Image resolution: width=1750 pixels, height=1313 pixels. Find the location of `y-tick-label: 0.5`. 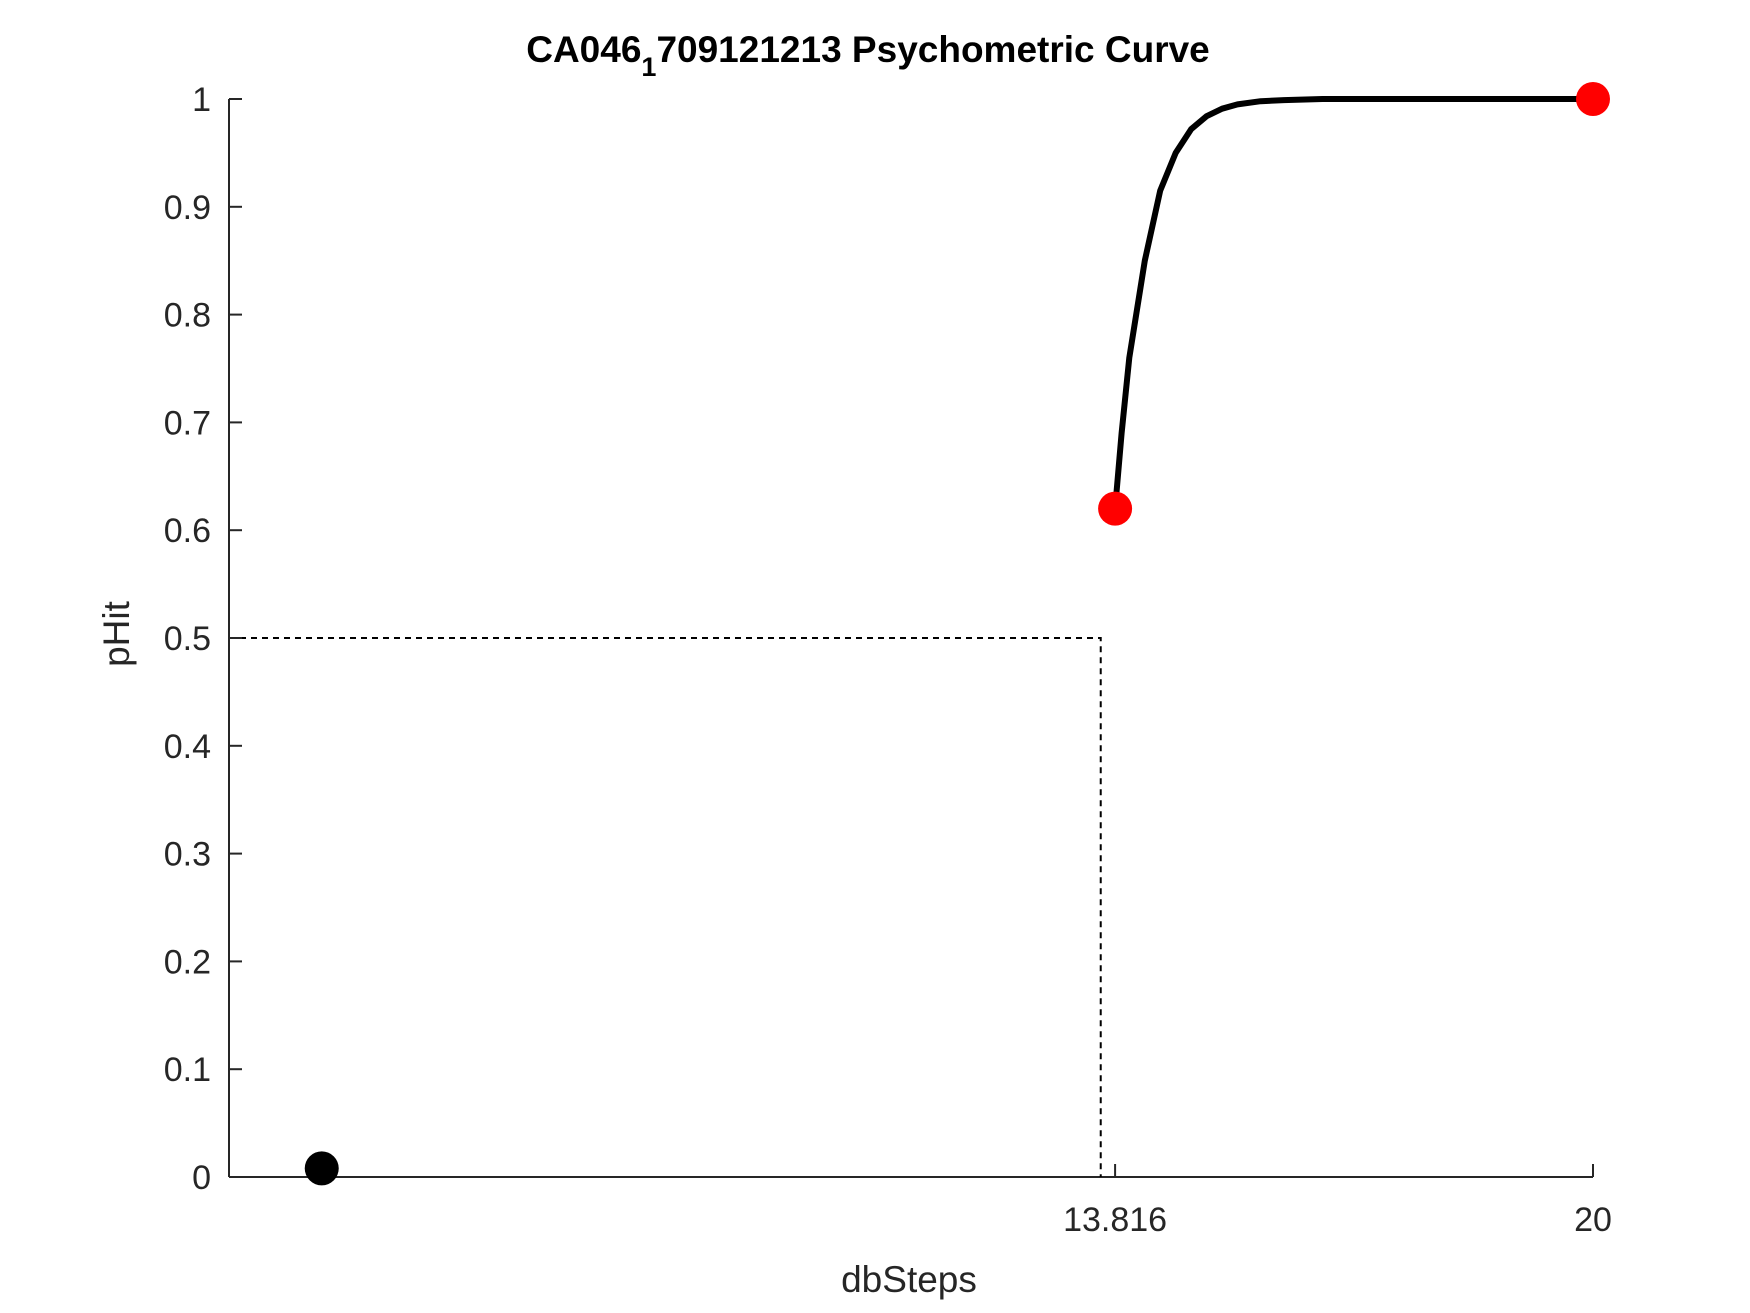

y-tick-label: 0.5 is located at coordinates (187, 639).